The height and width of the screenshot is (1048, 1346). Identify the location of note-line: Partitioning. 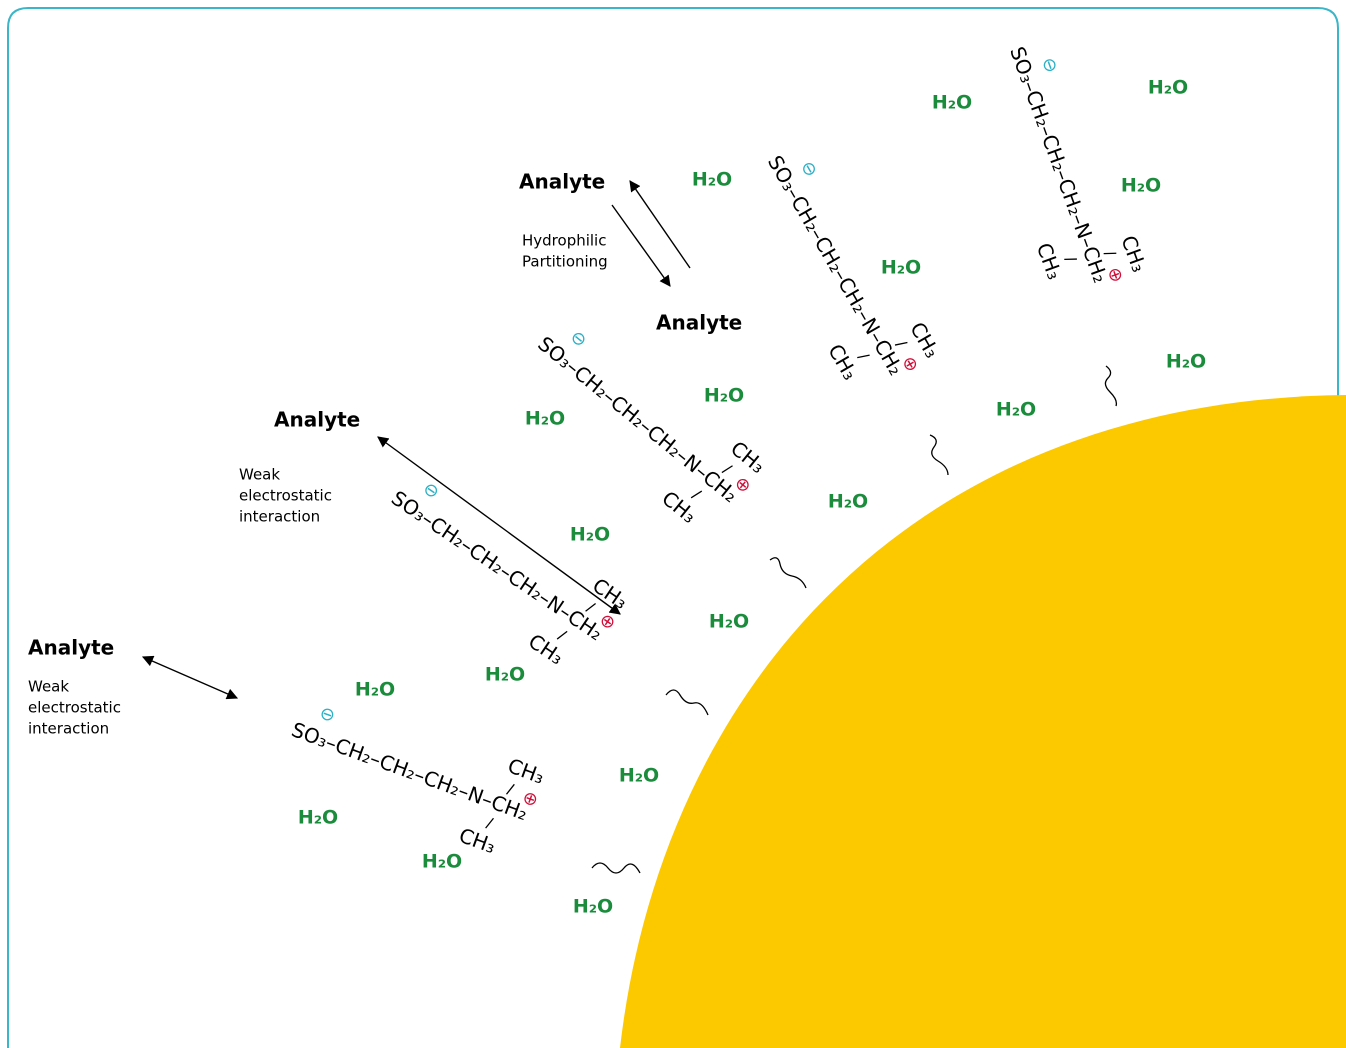
(565, 262).